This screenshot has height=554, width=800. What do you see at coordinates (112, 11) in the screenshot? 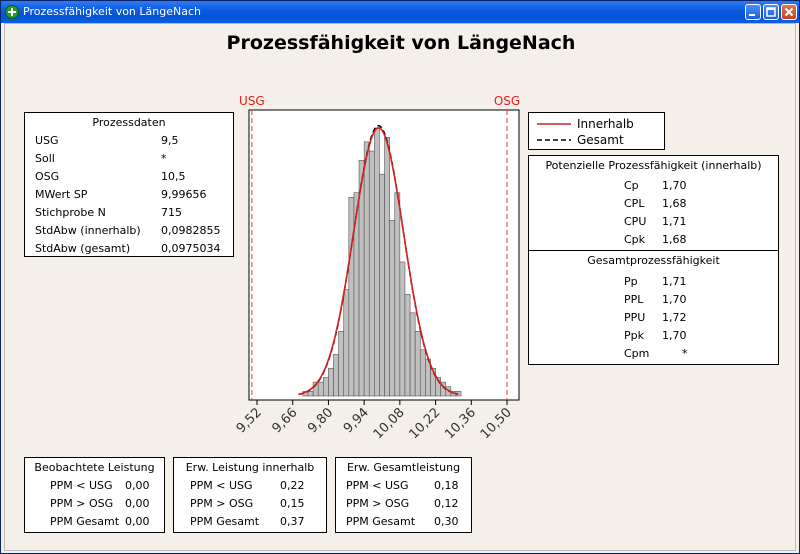
I see `window-title: Prozessfähigkeit von LängeNach` at bounding box center [112, 11].